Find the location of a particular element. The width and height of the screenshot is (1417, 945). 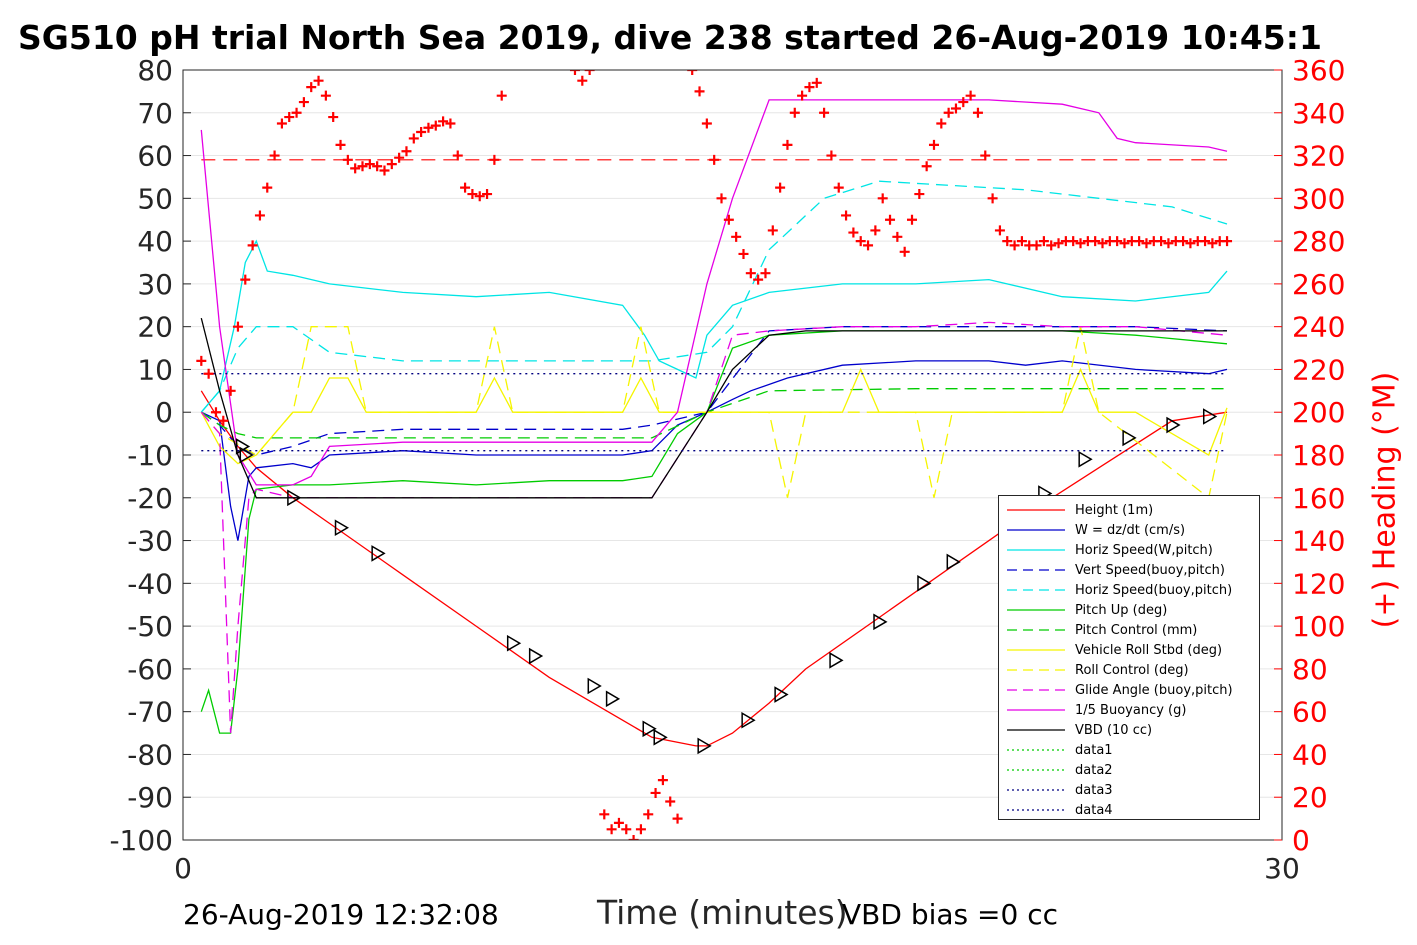

right-tick-label: 40 is located at coordinates (1310, 754).